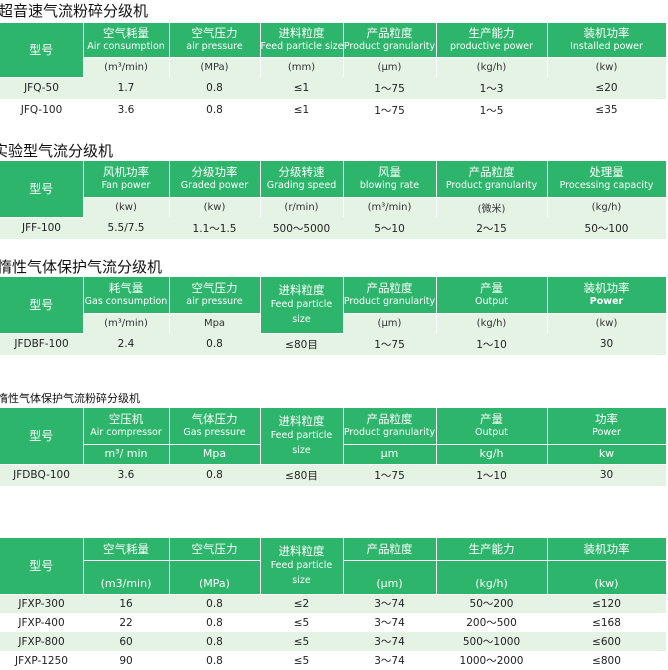  What do you see at coordinates (492, 454) in the screenshot?
I see `unit-cell: kg/h` at bounding box center [492, 454].